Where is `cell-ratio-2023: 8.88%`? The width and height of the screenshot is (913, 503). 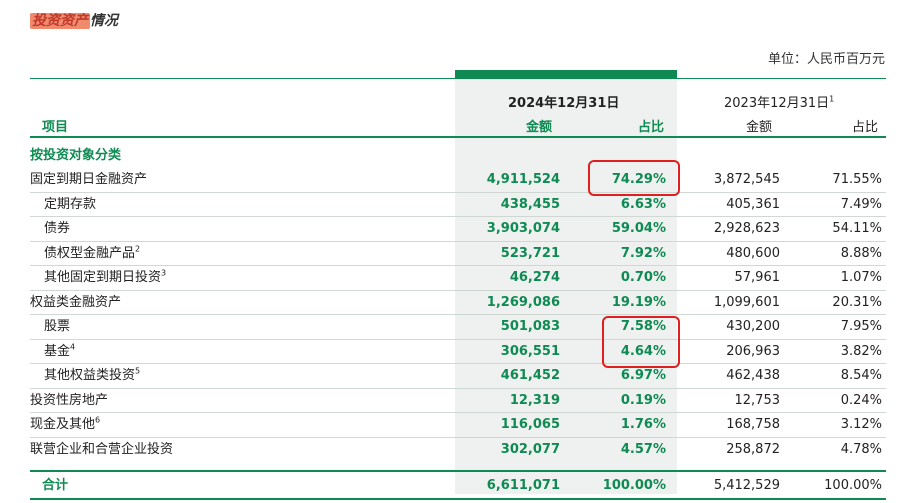 cell-ratio-2023: 8.88% is located at coordinates (861, 253).